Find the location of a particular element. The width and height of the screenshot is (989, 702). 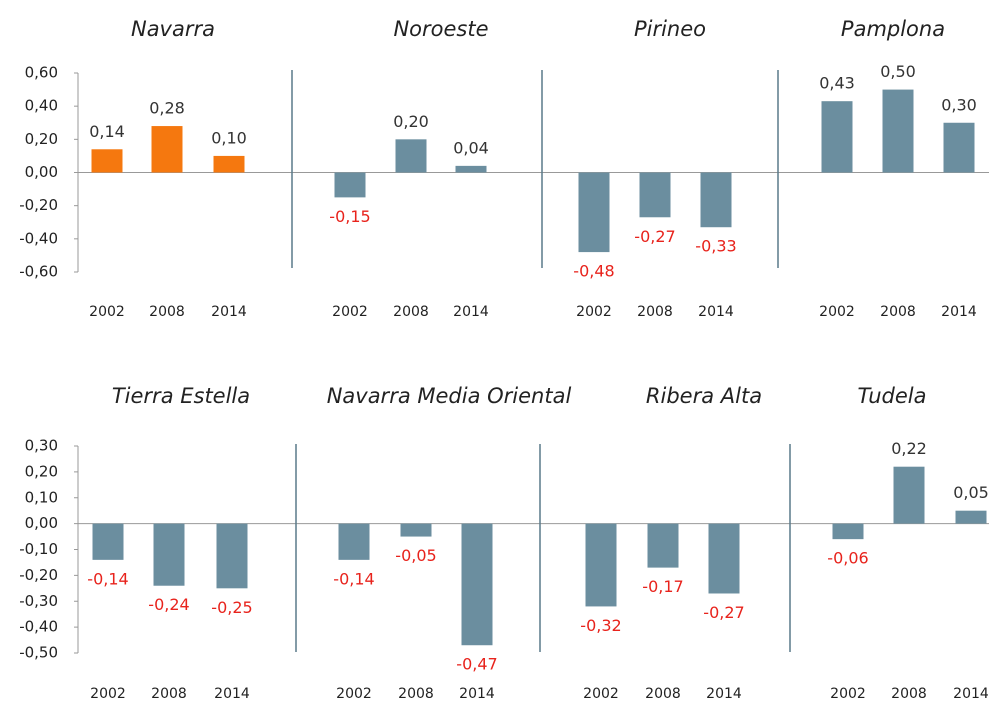

y-tick-label: 0,60 is located at coordinates (41, 73).